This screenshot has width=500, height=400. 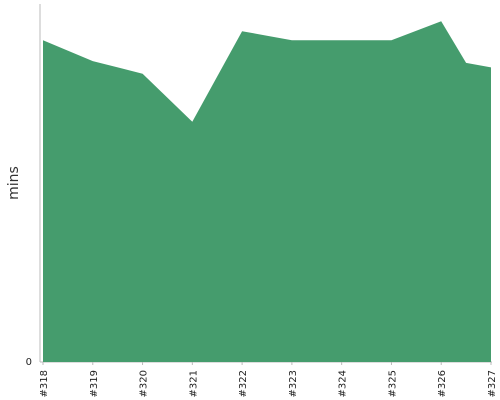 I want to click on x-tick-label: #326, so click(x=442, y=383).